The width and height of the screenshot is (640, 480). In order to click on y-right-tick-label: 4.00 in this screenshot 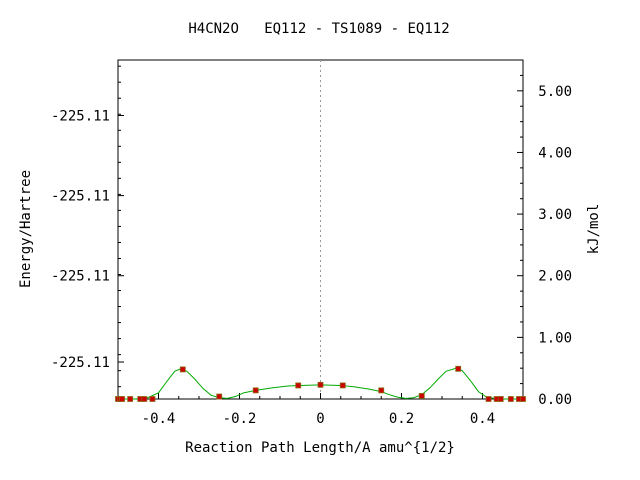, I will do `click(555, 153)`.